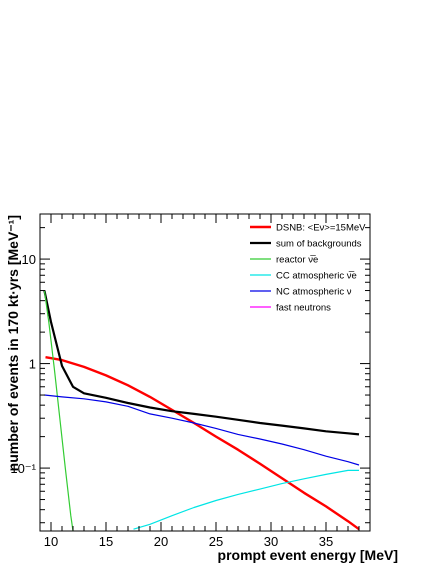 Image resolution: width=441 pixels, height=571 pixels. What do you see at coordinates (303, 308) in the screenshot?
I see `legend-label-5: fast neutrons` at bounding box center [303, 308].